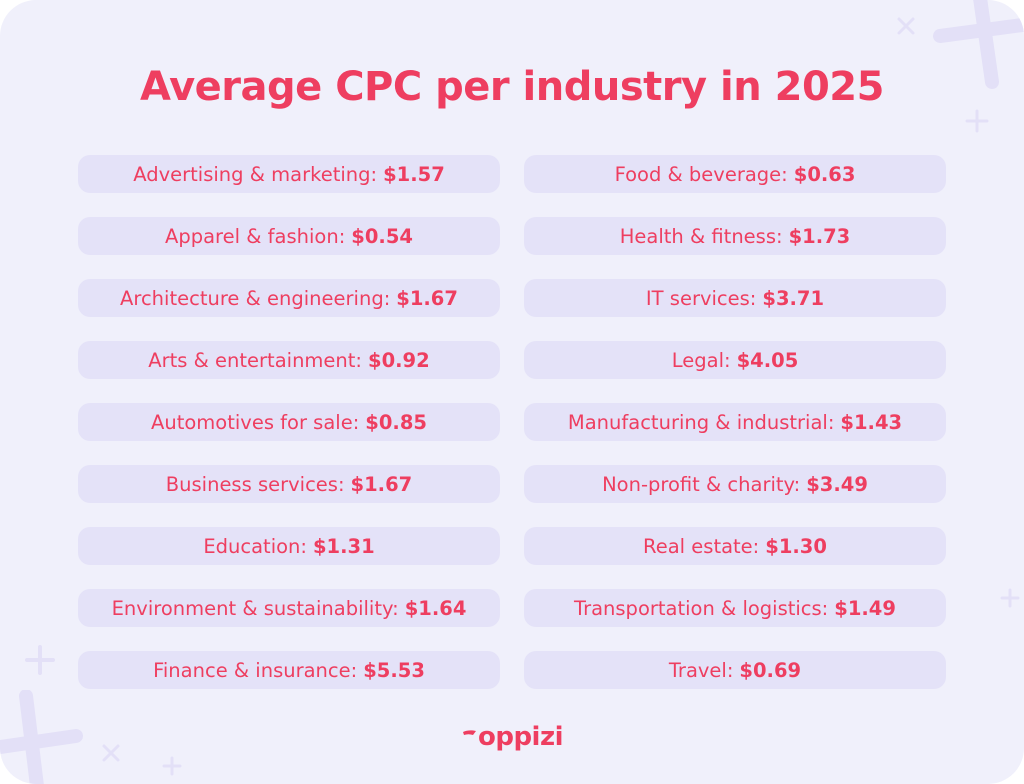 The image size is (1024, 784). I want to click on industry-label: Non-profit & charity:, so click(701, 484).